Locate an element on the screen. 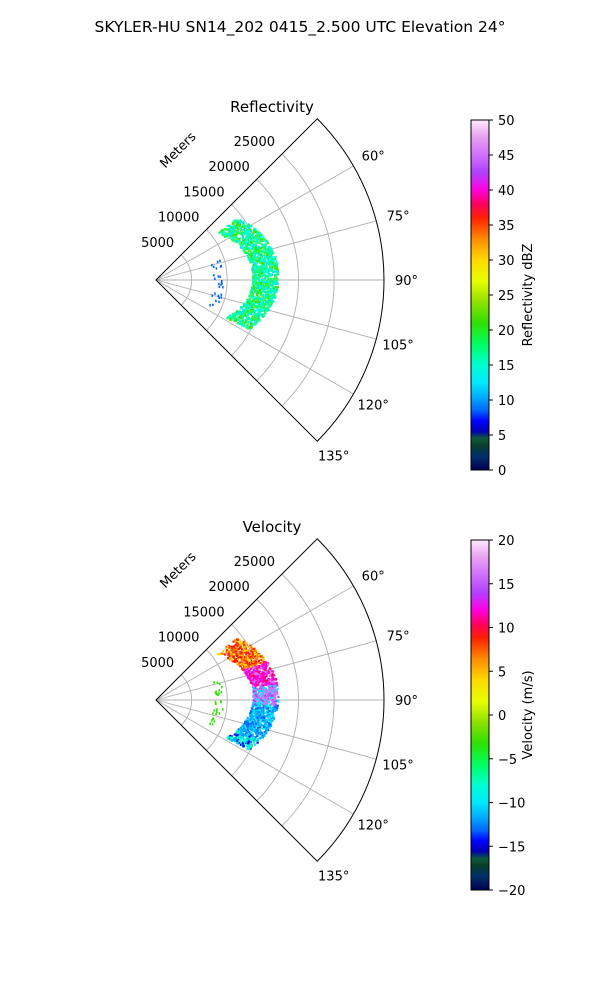  range-tick-label: 15000 is located at coordinates (203, 612).